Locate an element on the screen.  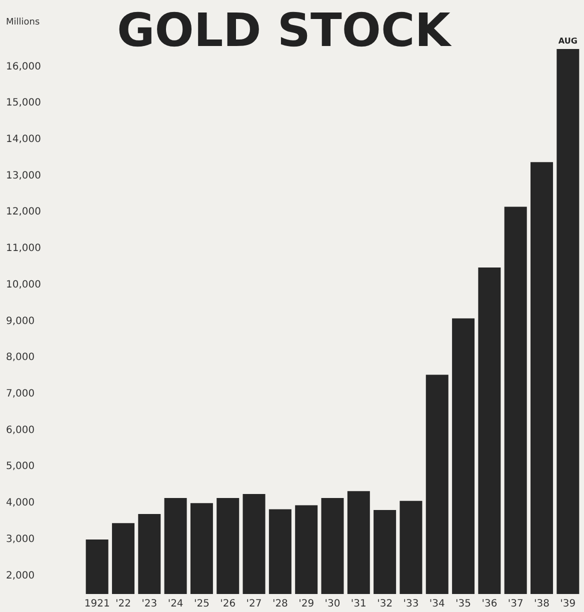
x-tick-label: '25 is located at coordinates (202, 604).